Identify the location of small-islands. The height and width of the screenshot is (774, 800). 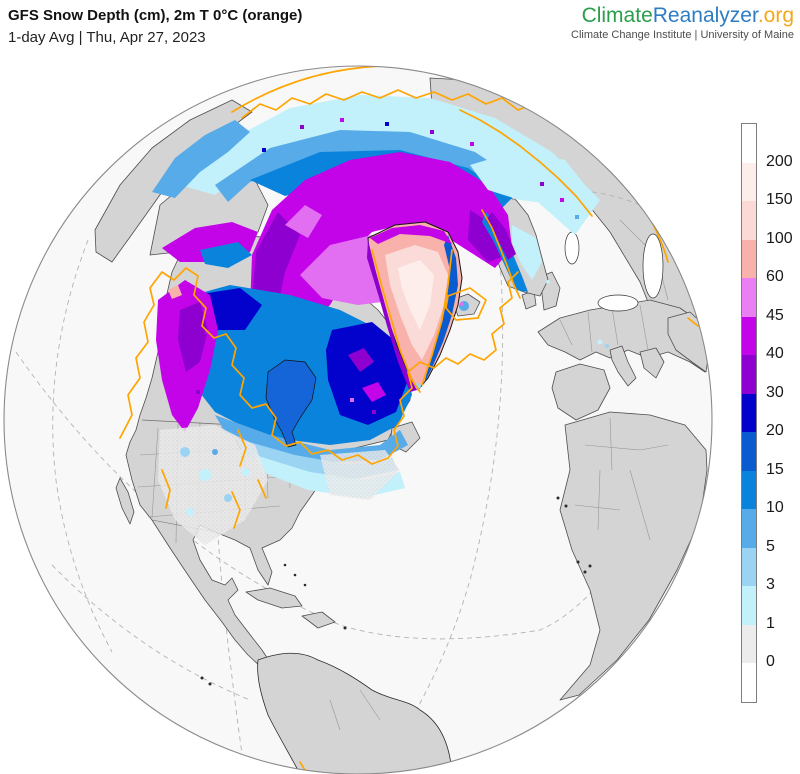
(396, 591).